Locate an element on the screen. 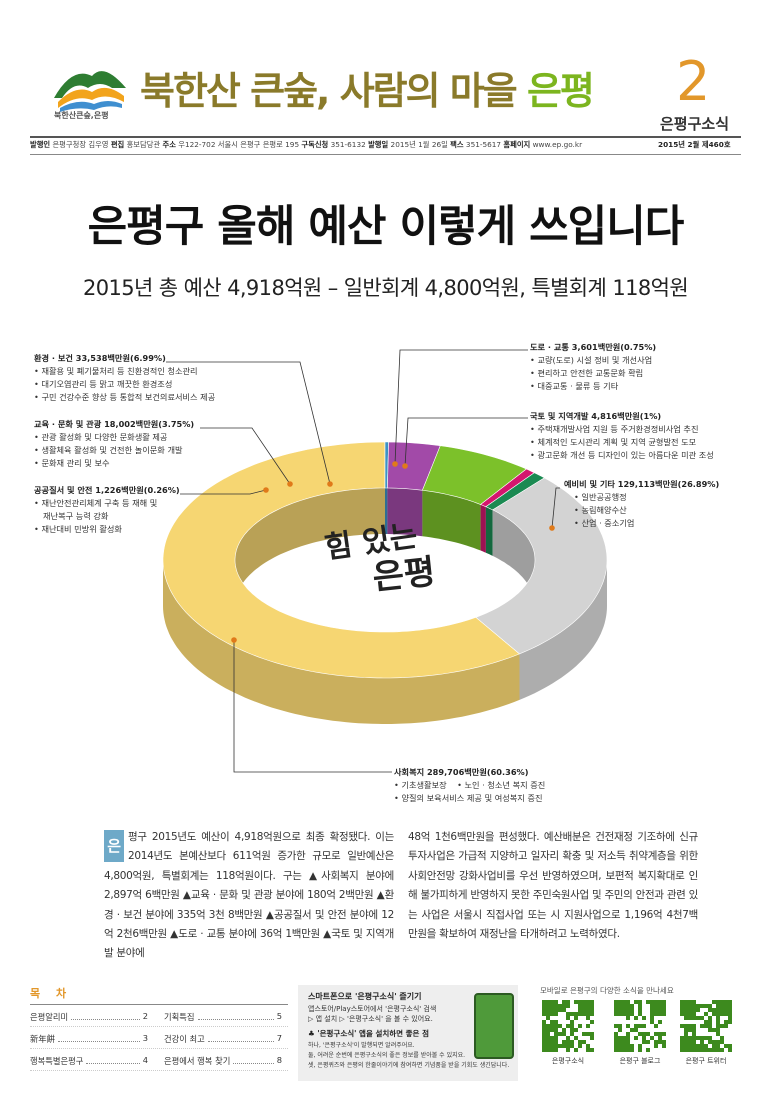 This screenshot has width=771, height=1119. label-reserve-title: 예비비 및 기타 129,113백만원(26.89%) is located at coordinates (642, 484).